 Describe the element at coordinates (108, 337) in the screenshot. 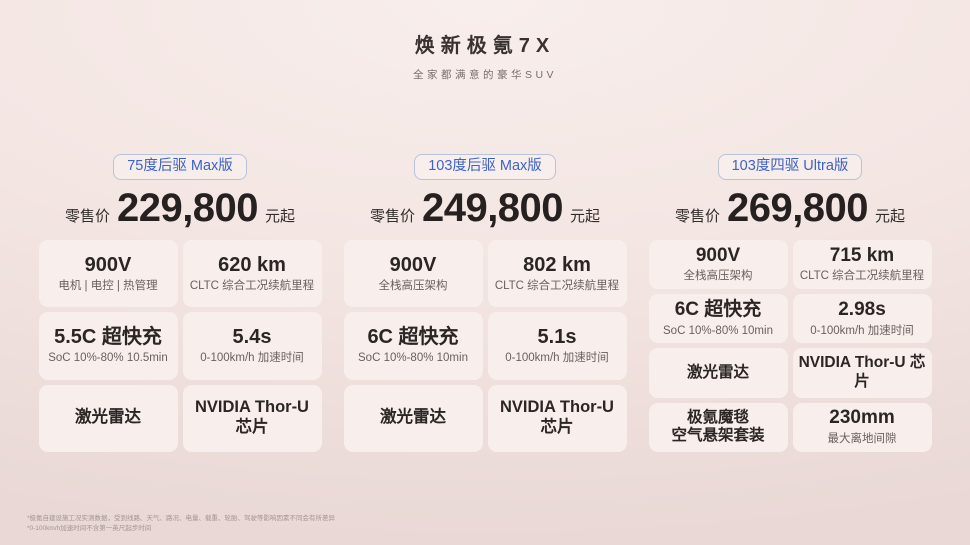

I see `spec-value: 5.5C 超快充` at that location.